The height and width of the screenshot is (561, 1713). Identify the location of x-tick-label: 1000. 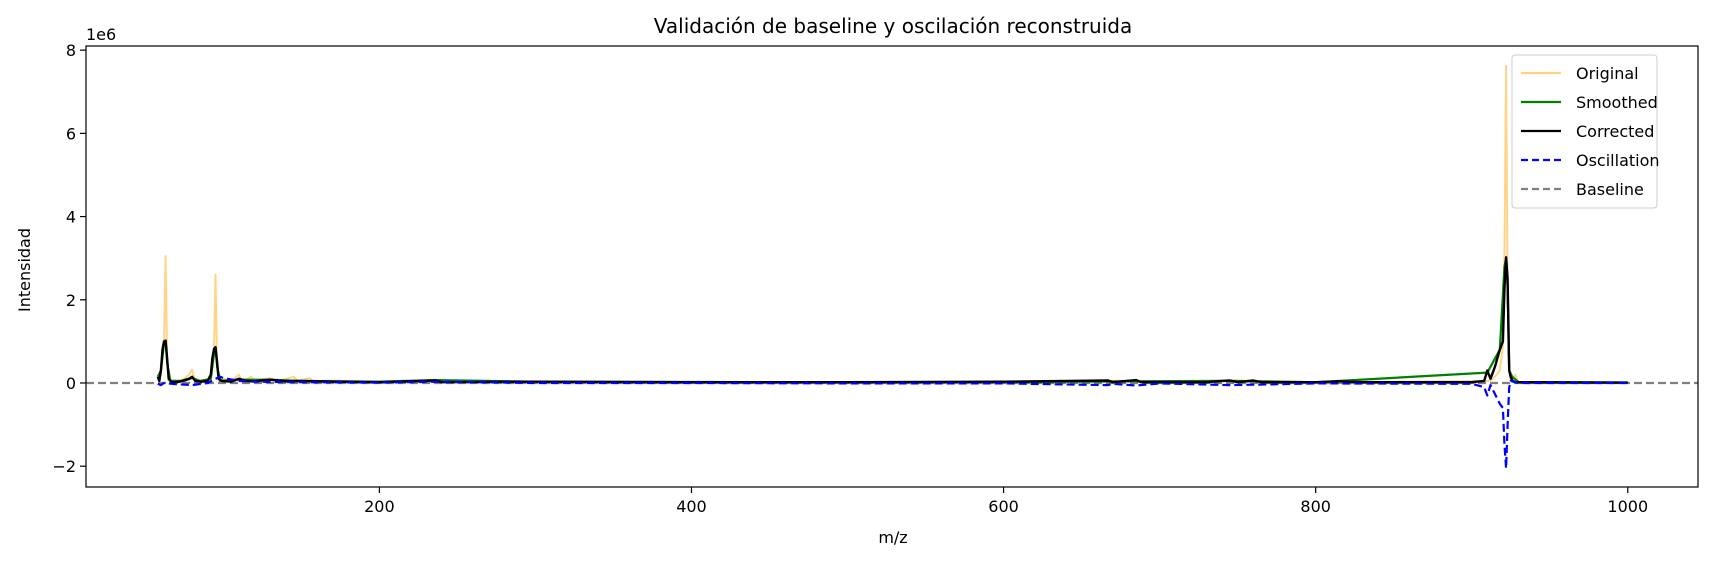
(1627, 506).